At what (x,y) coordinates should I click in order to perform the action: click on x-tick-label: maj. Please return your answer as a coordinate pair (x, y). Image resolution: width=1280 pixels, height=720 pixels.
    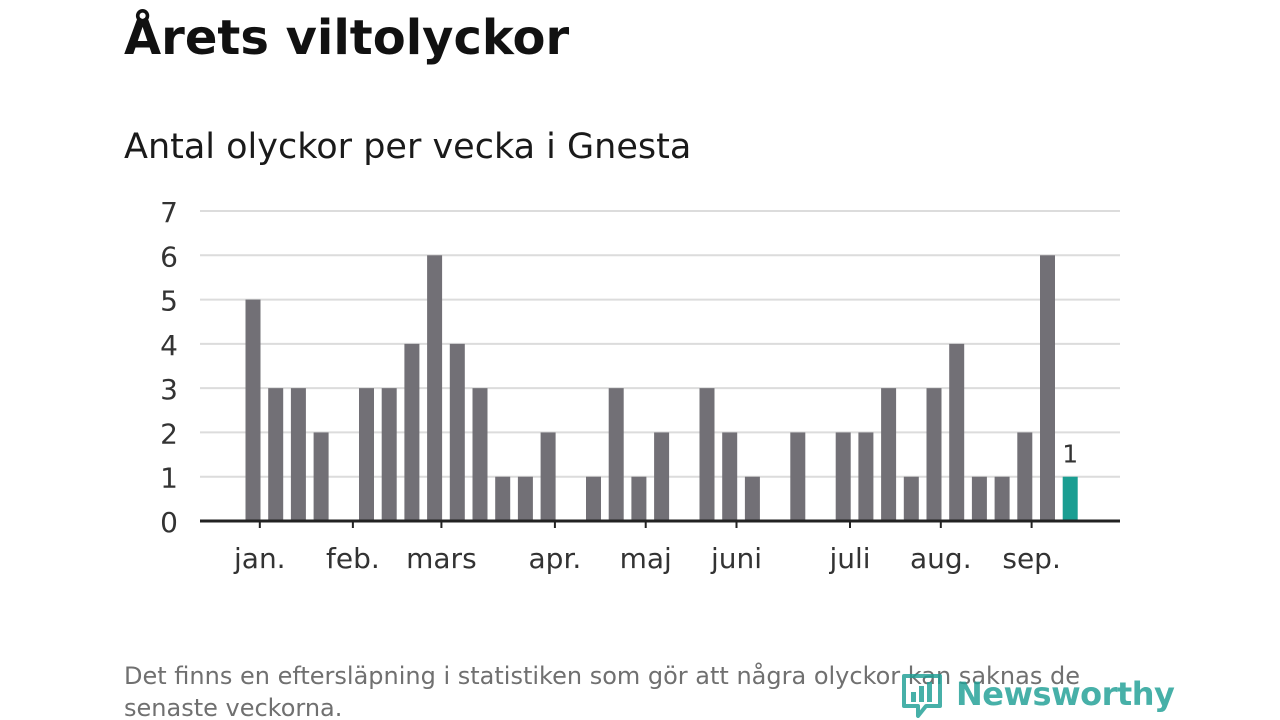
    Looking at the image, I should click on (646, 558).